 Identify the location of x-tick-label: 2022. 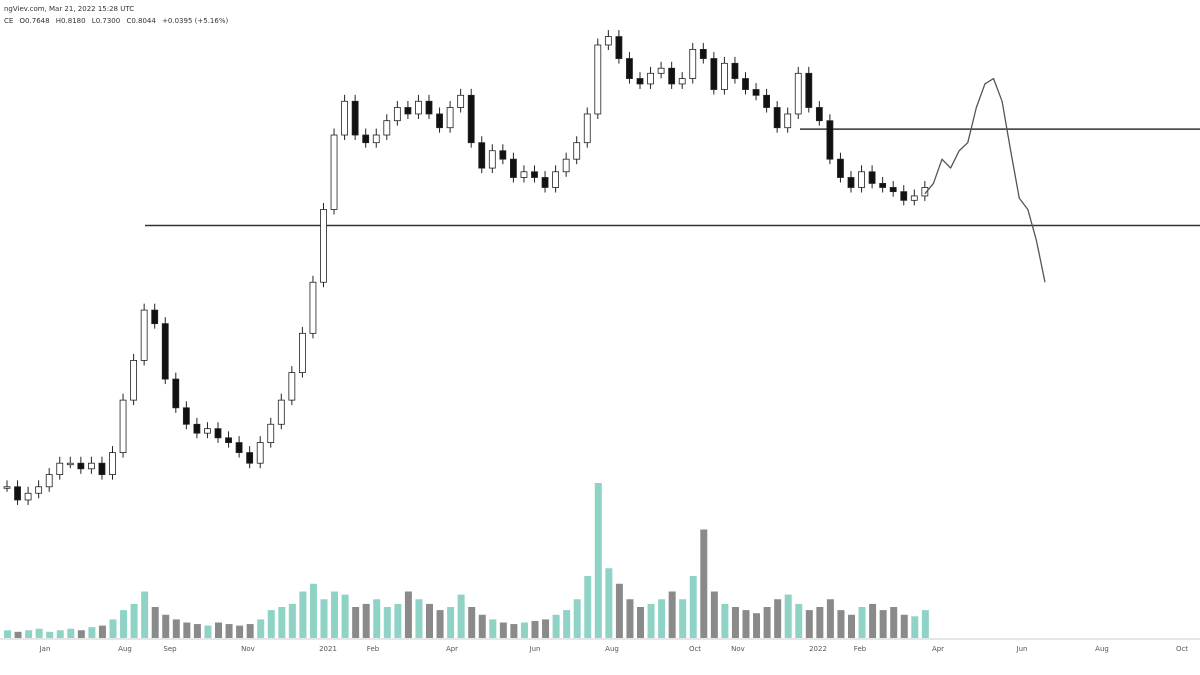
(818, 649).